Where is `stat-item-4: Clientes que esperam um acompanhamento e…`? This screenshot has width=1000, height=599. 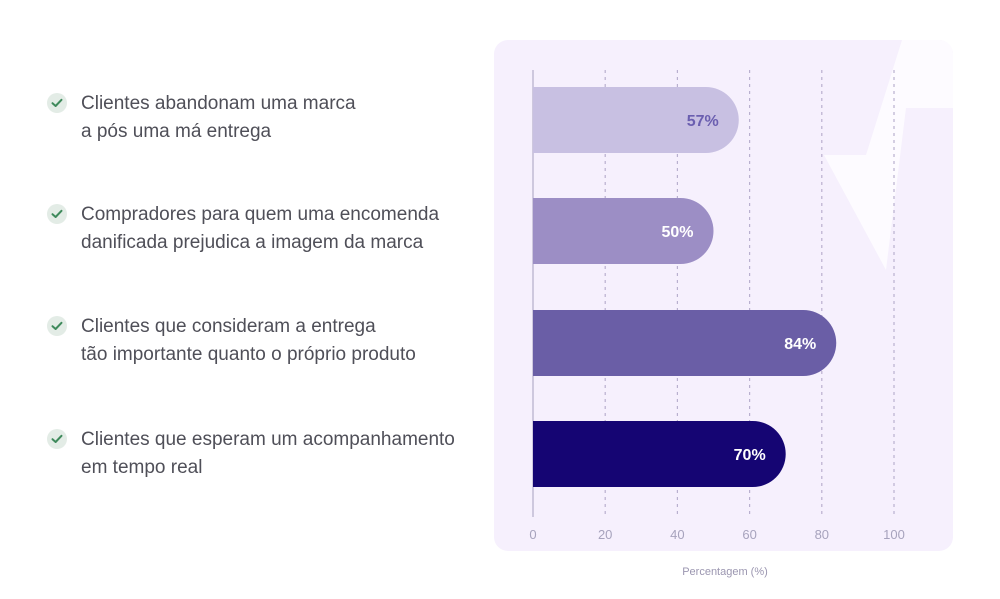
stat-item-4: Clientes que esperam um acompanhamento e… is located at coordinates (251, 454).